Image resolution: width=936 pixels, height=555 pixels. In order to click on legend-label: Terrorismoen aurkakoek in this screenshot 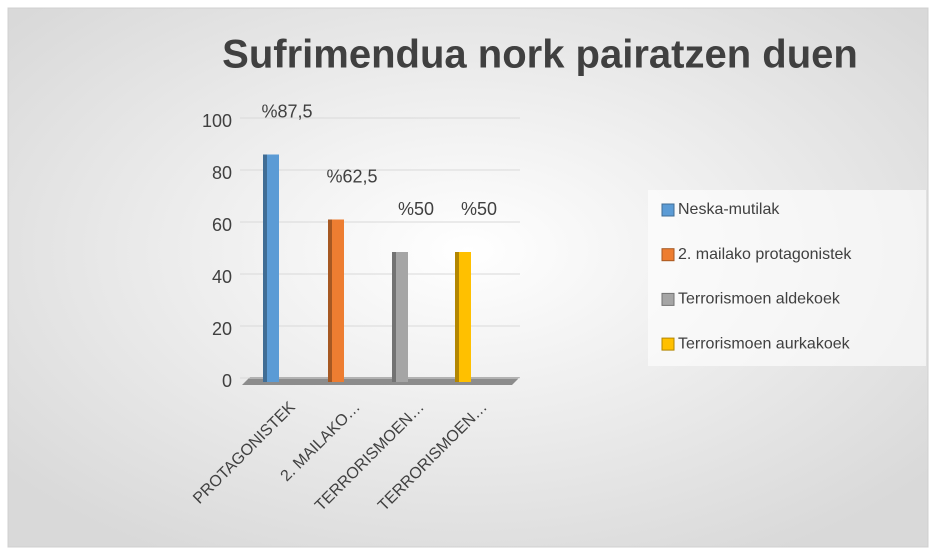, I will do `click(764, 343)`.